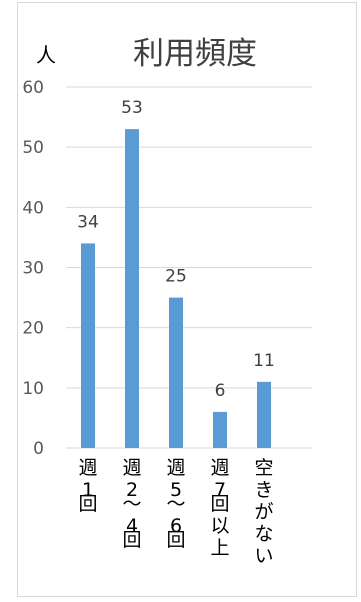 Image resolution: width=361 pixels, height=602 pixels. What do you see at coordinates (176, 277) in the screenshot?
I see `data-label: 25` at bounding box center [176, 277].